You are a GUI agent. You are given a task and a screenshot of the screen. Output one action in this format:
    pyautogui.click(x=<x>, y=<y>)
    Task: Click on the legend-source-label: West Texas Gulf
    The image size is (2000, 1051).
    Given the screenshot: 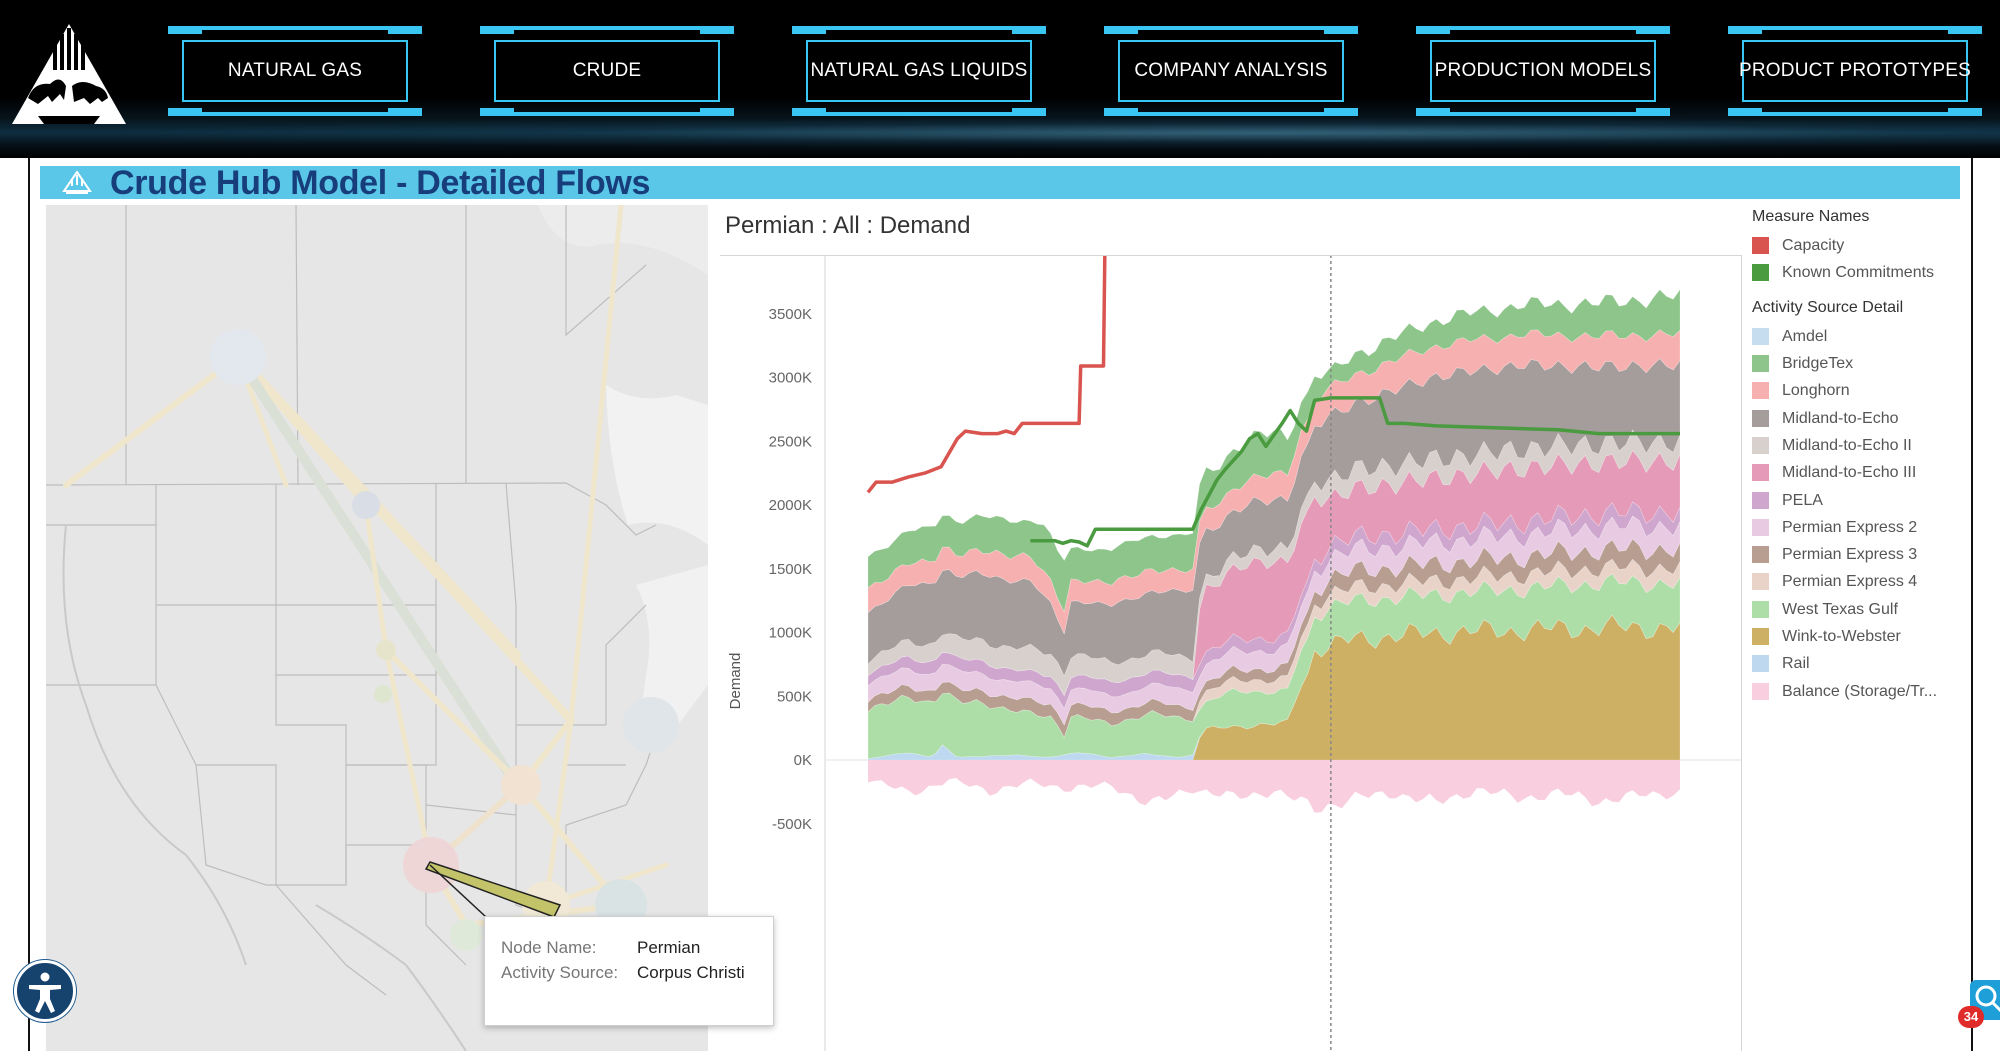 What is the action you would take?
    pyautogui.click(x=1840, y=609)
    